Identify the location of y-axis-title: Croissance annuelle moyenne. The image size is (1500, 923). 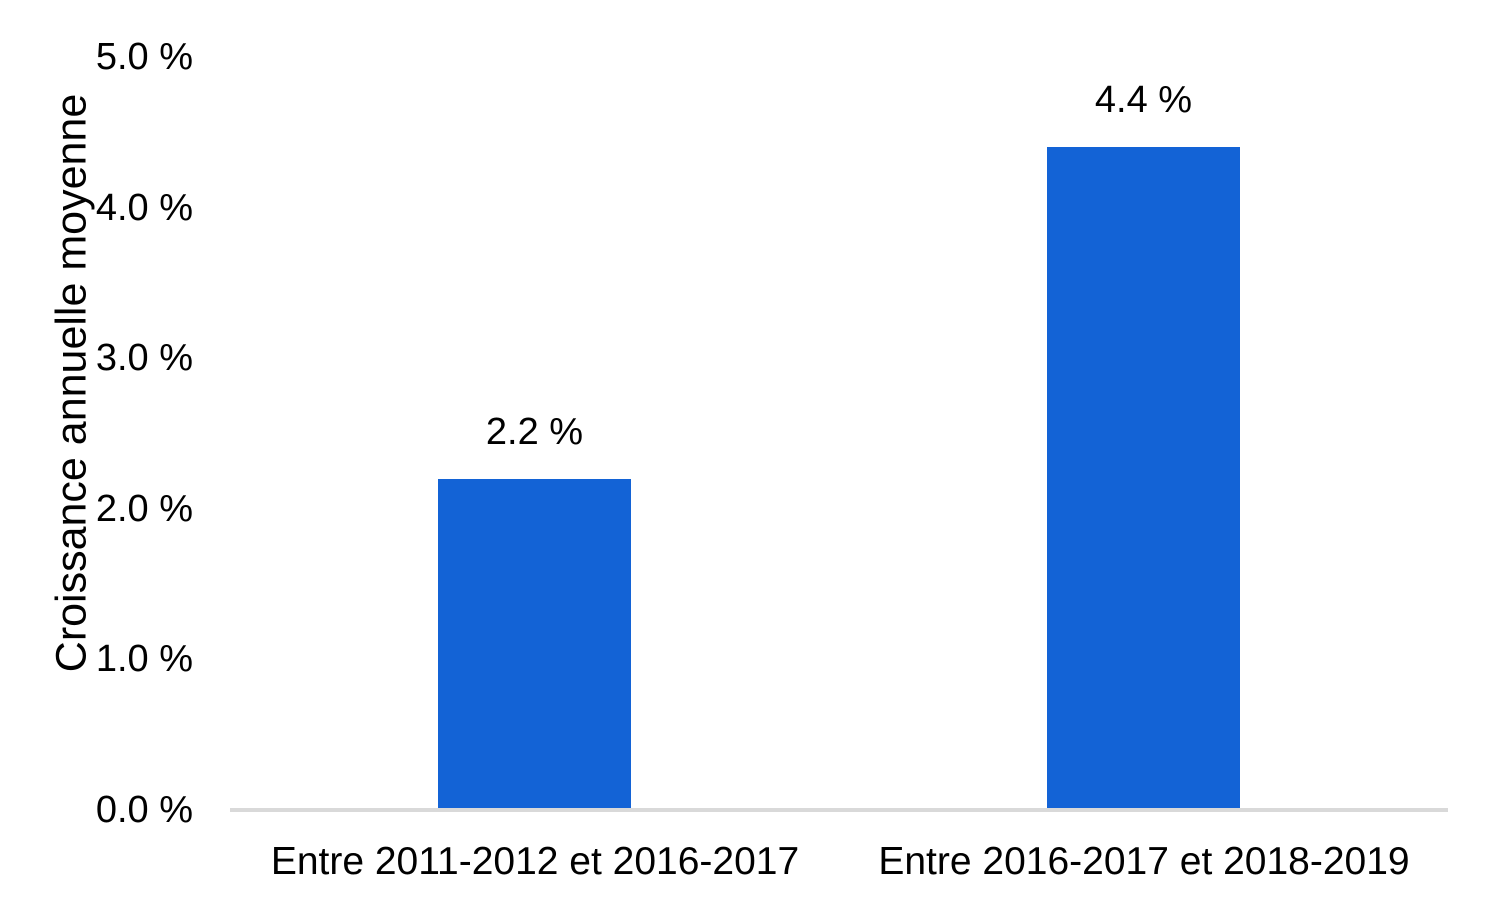
(71, 383).